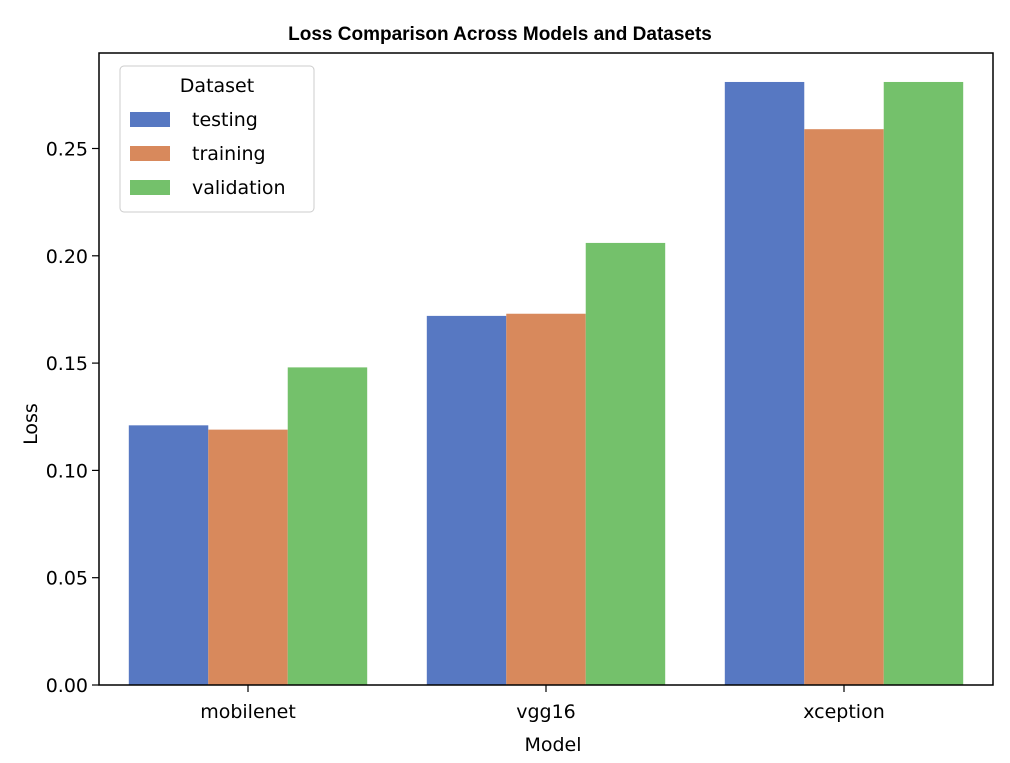 This screenshot has height=763, width=1010. I want to click on legend-label-training: training, so click(229, 154).